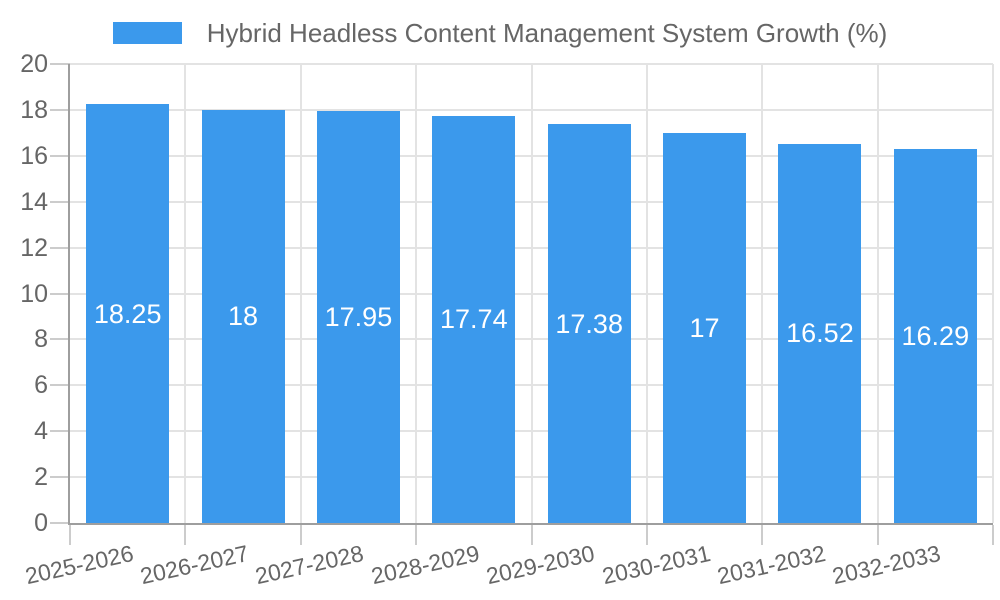 This screenshot has width=1000, height=600. I want to click on y-tick-label: 0, so click(41, 523).